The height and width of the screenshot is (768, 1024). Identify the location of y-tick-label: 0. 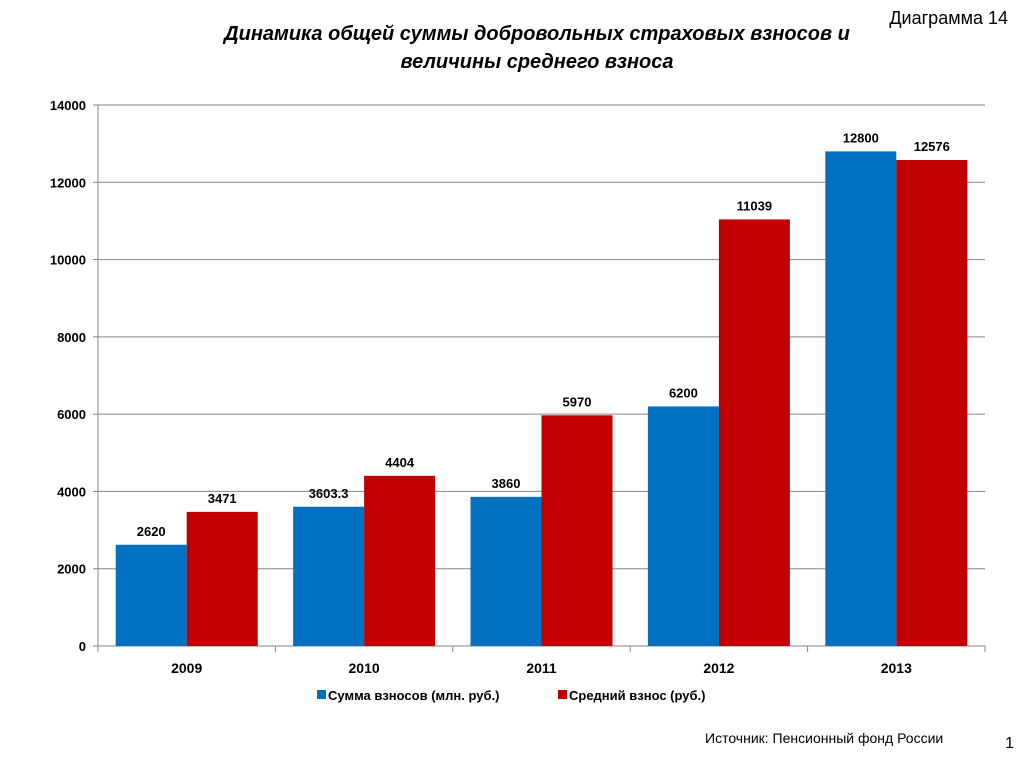
(82, 646).